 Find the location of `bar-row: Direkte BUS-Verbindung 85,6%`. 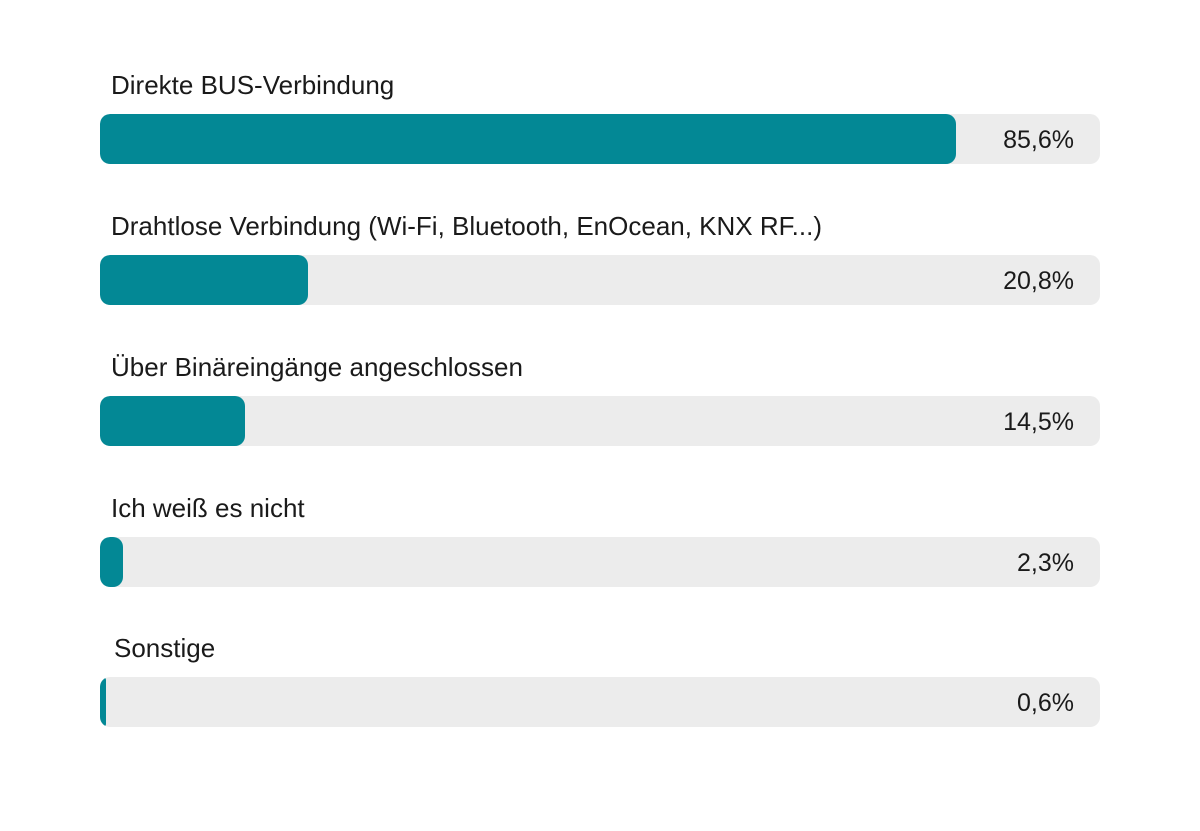

bar-row: Direkte BUS-Verbindung 85,6% is located at coordinates (600, 135).